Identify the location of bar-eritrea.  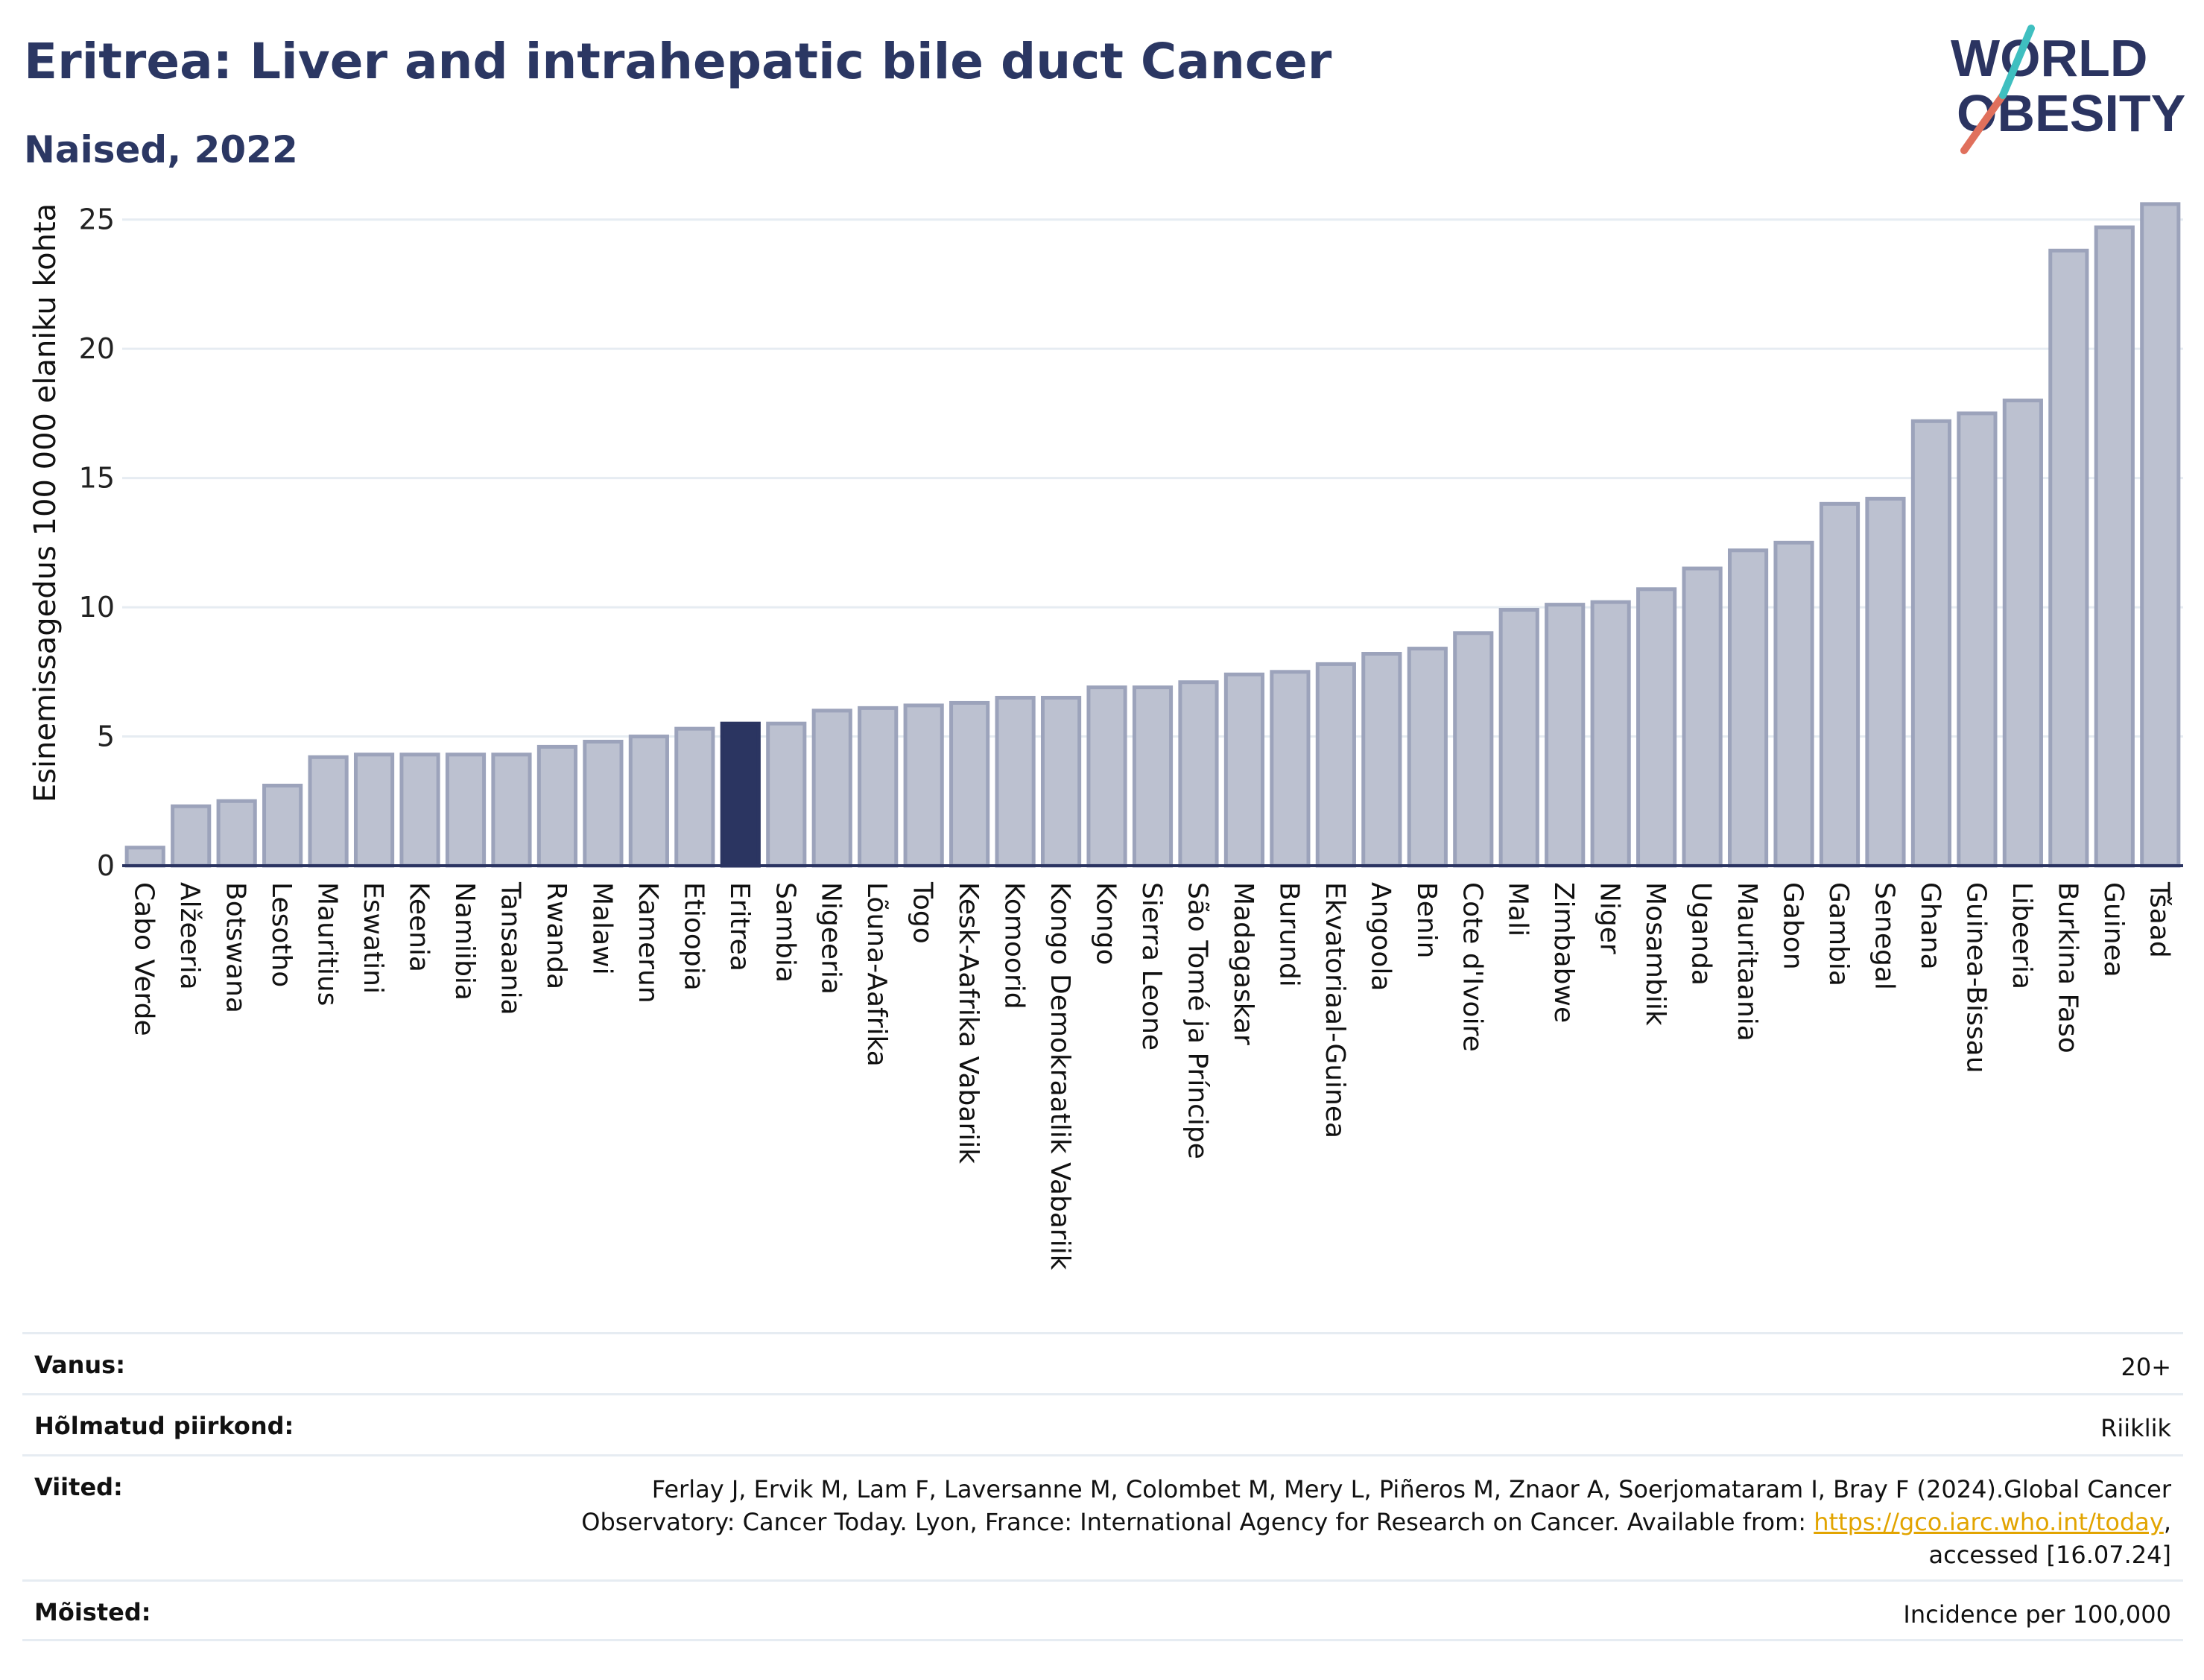
(740, 794).